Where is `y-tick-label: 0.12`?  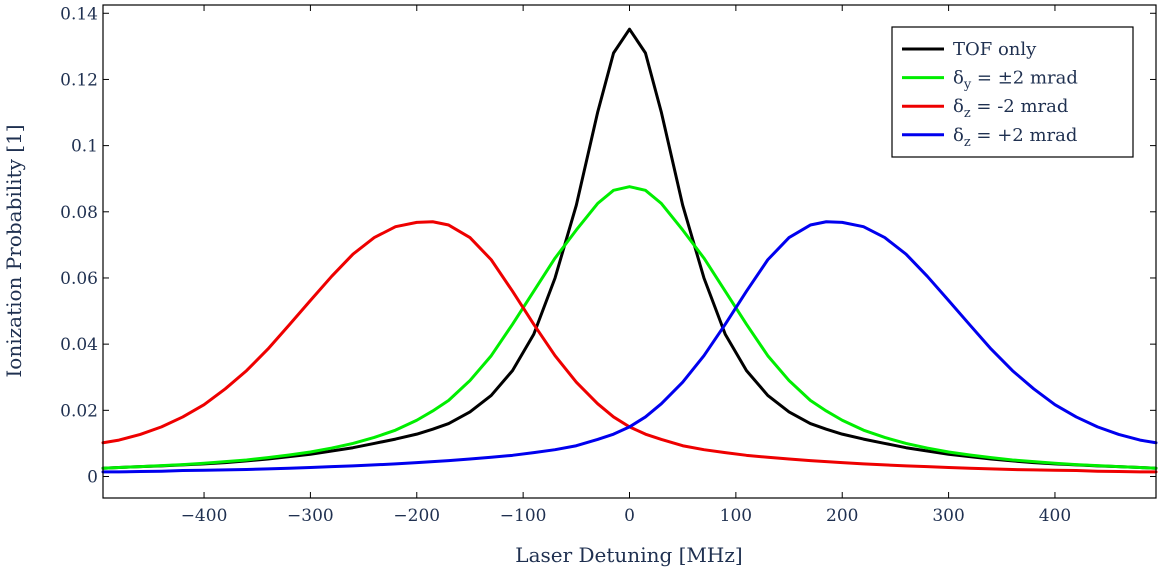
y-tick-label: 0.12 is located at coordinates (79, 80).